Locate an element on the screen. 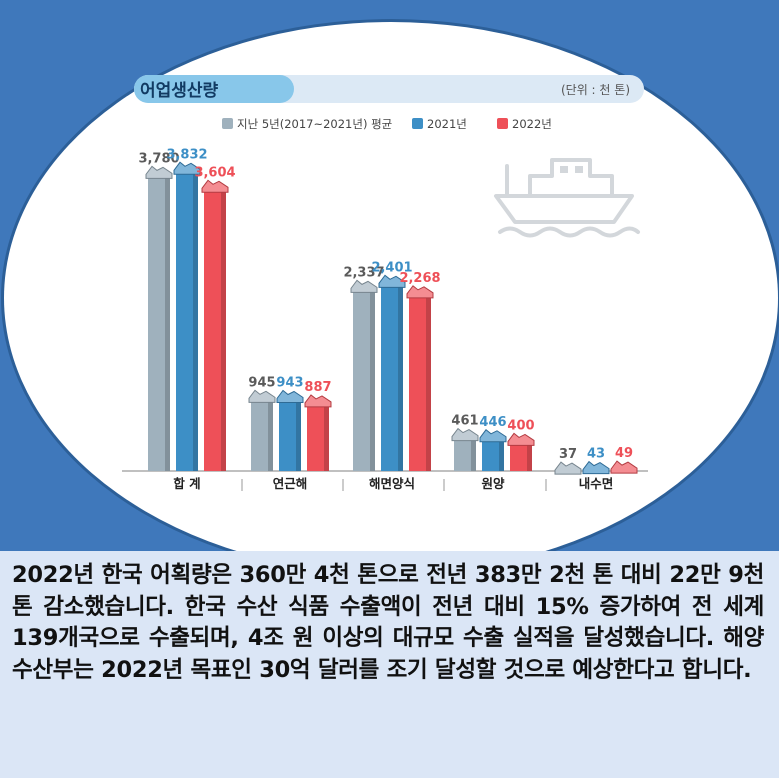 The height and width of the screenshot is (778, 779). category-separators is located at coordinates (394, 485).